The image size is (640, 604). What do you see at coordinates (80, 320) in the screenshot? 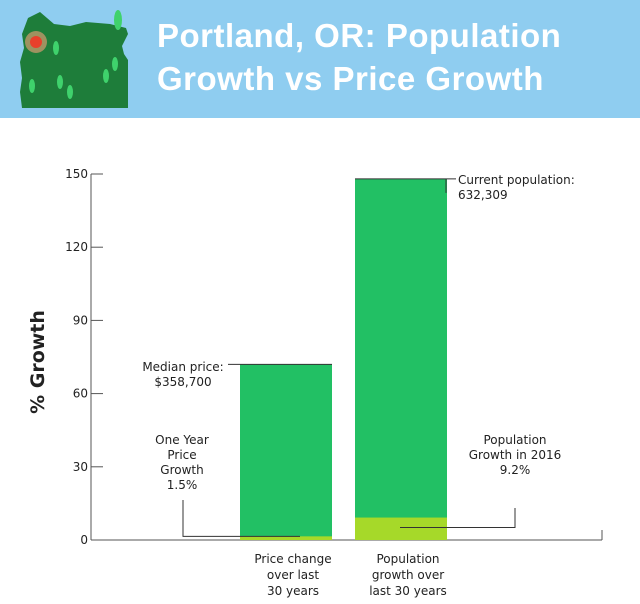
I see `y-tick-label-90: 90` at bounding box center [80, 320].